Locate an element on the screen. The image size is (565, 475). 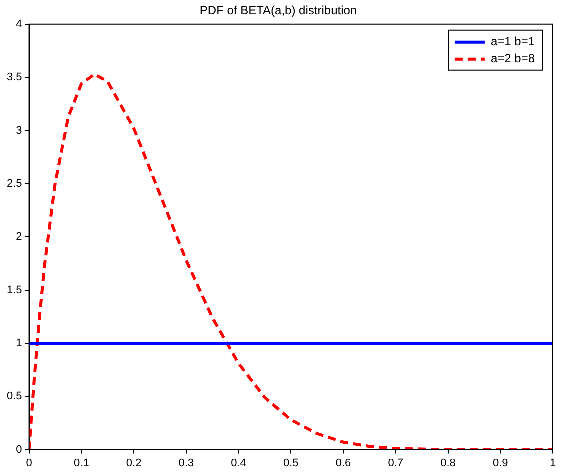
x-tick-label: 0.7 is located at coordinates (396, 463).